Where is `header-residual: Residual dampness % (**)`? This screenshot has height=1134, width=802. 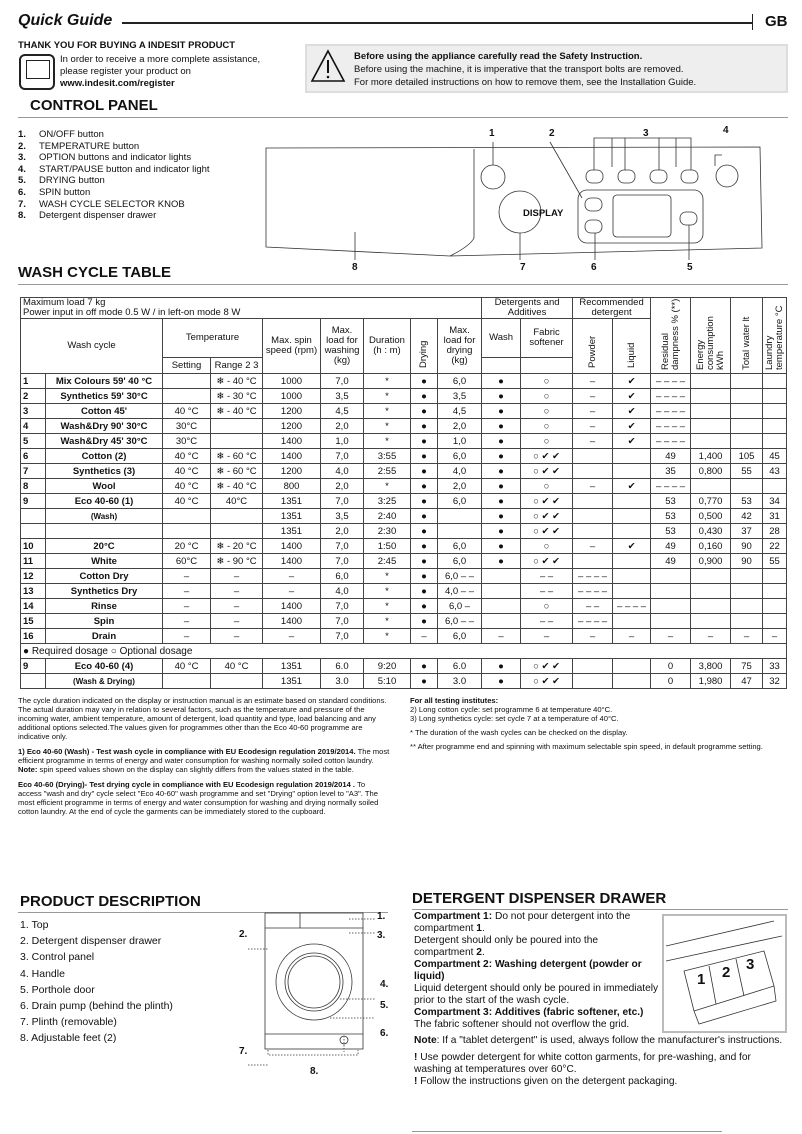
header-residual: Residual dampness % (**) is located at coordinates (670, 334).